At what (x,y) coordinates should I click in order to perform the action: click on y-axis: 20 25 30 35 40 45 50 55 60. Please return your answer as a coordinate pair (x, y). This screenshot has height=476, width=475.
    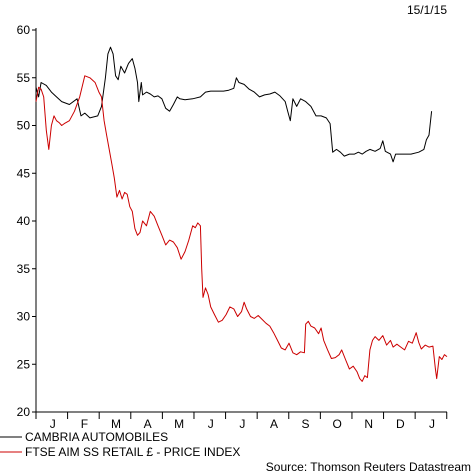
    Looking at the image, I should click on (27, 221).